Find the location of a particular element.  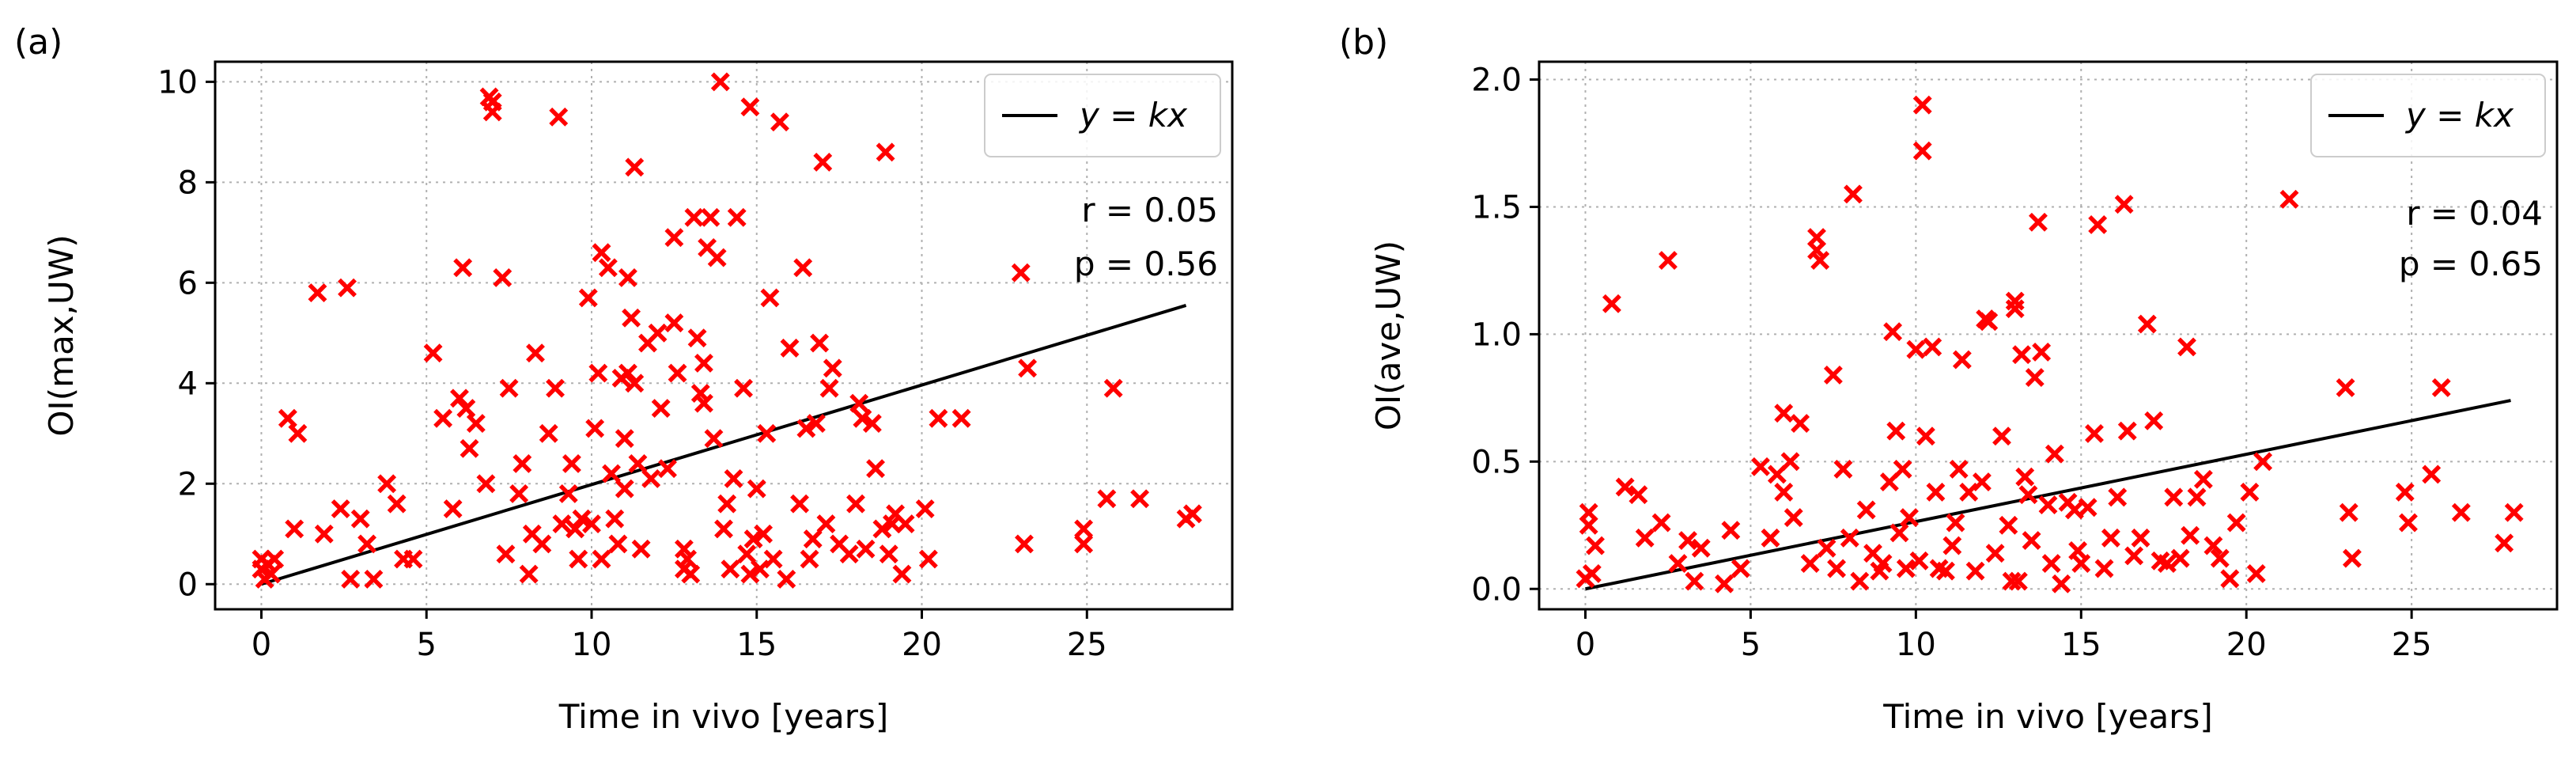

x-tick-label: 10 is located at coordinates (1916, 645).